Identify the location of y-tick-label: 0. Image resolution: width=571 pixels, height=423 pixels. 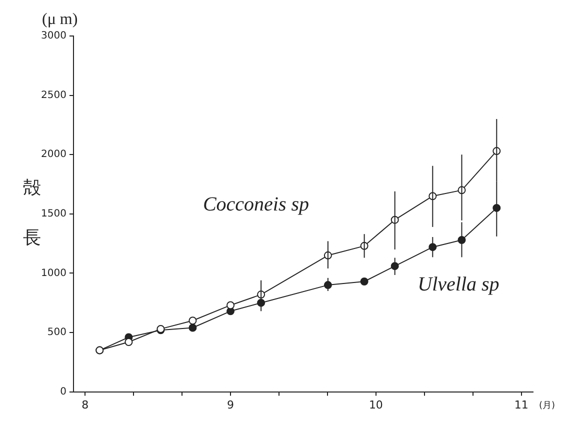
(63, 392).